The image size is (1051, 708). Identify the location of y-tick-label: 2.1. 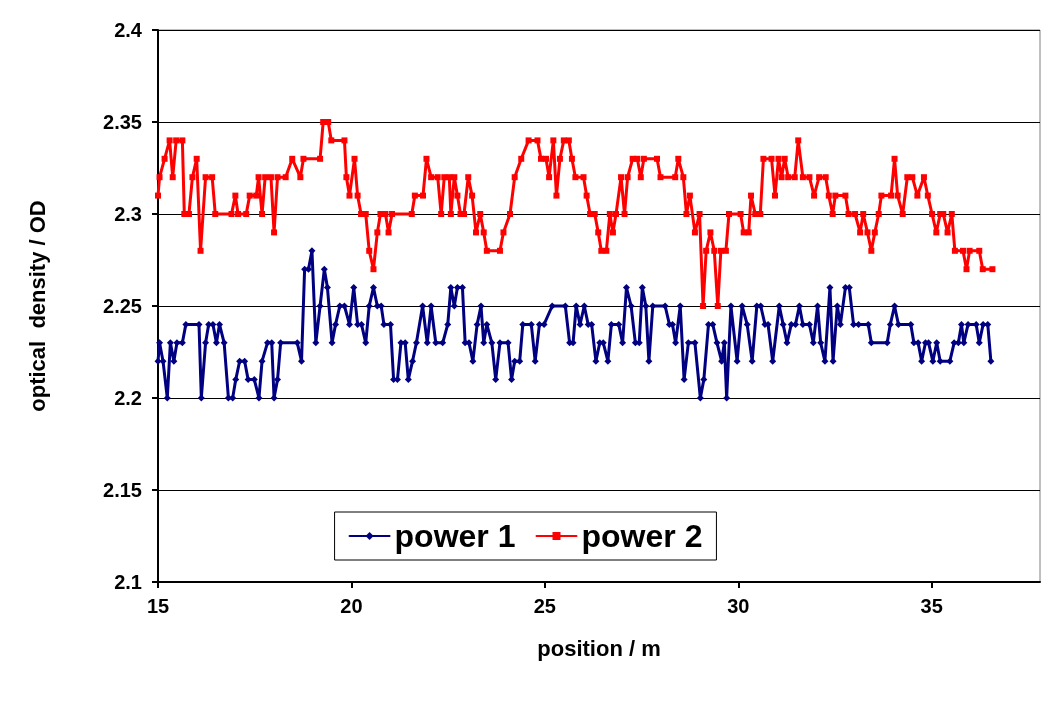
(128, 582).